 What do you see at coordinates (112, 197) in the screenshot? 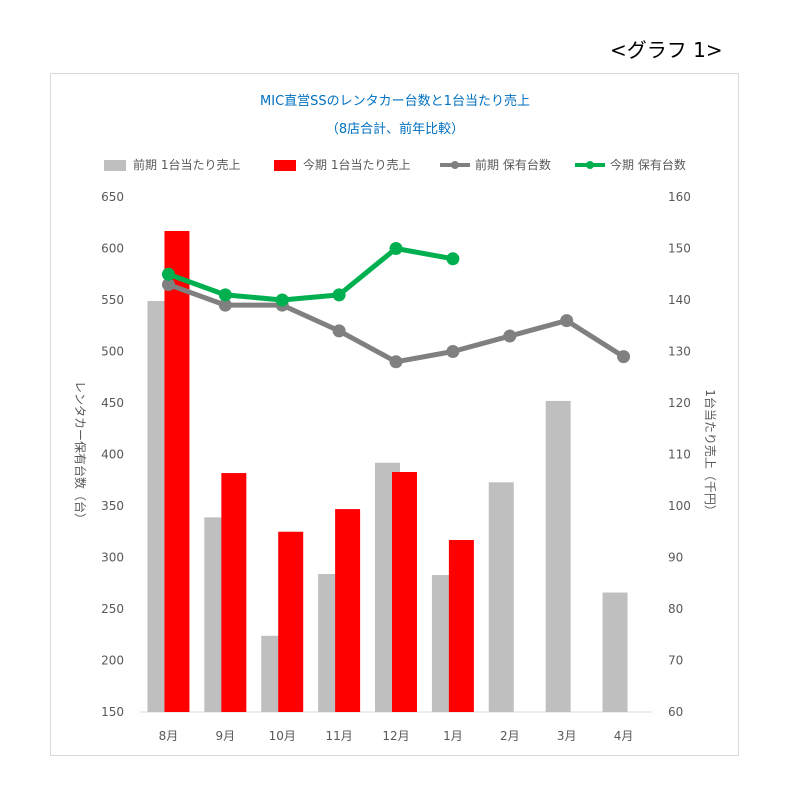
I see `left-tick-label: 650` at bounding box center [112, 197].